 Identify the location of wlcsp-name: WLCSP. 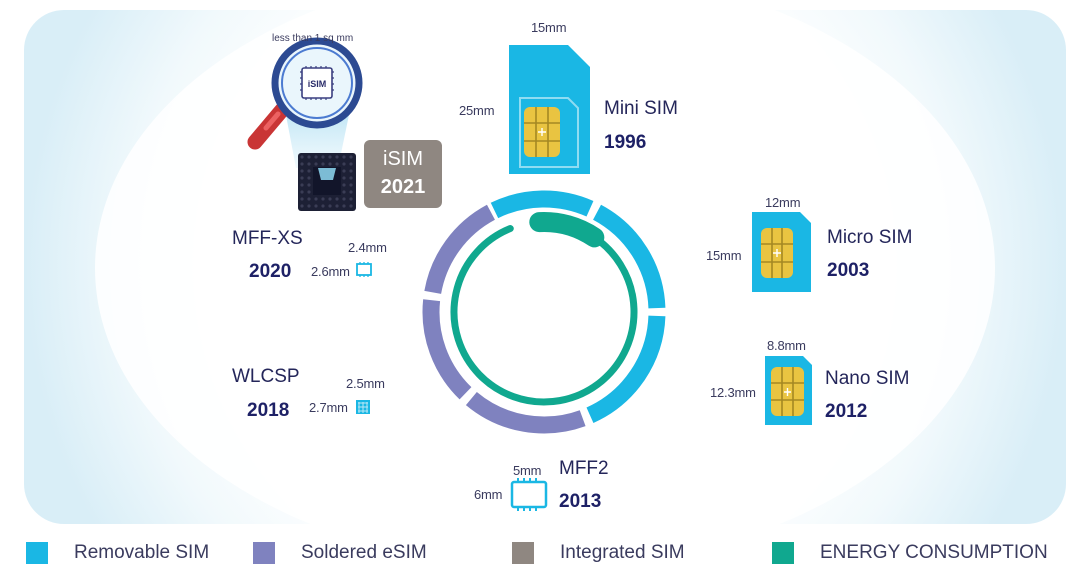
(266, 376).